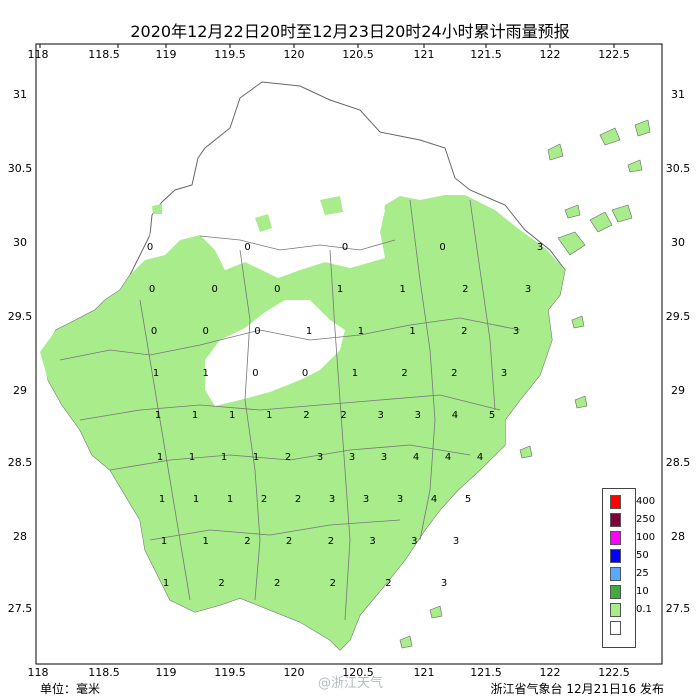 This screenshot has height=700, width=700. I want to click on legend-item: 250, so click(631, 521).